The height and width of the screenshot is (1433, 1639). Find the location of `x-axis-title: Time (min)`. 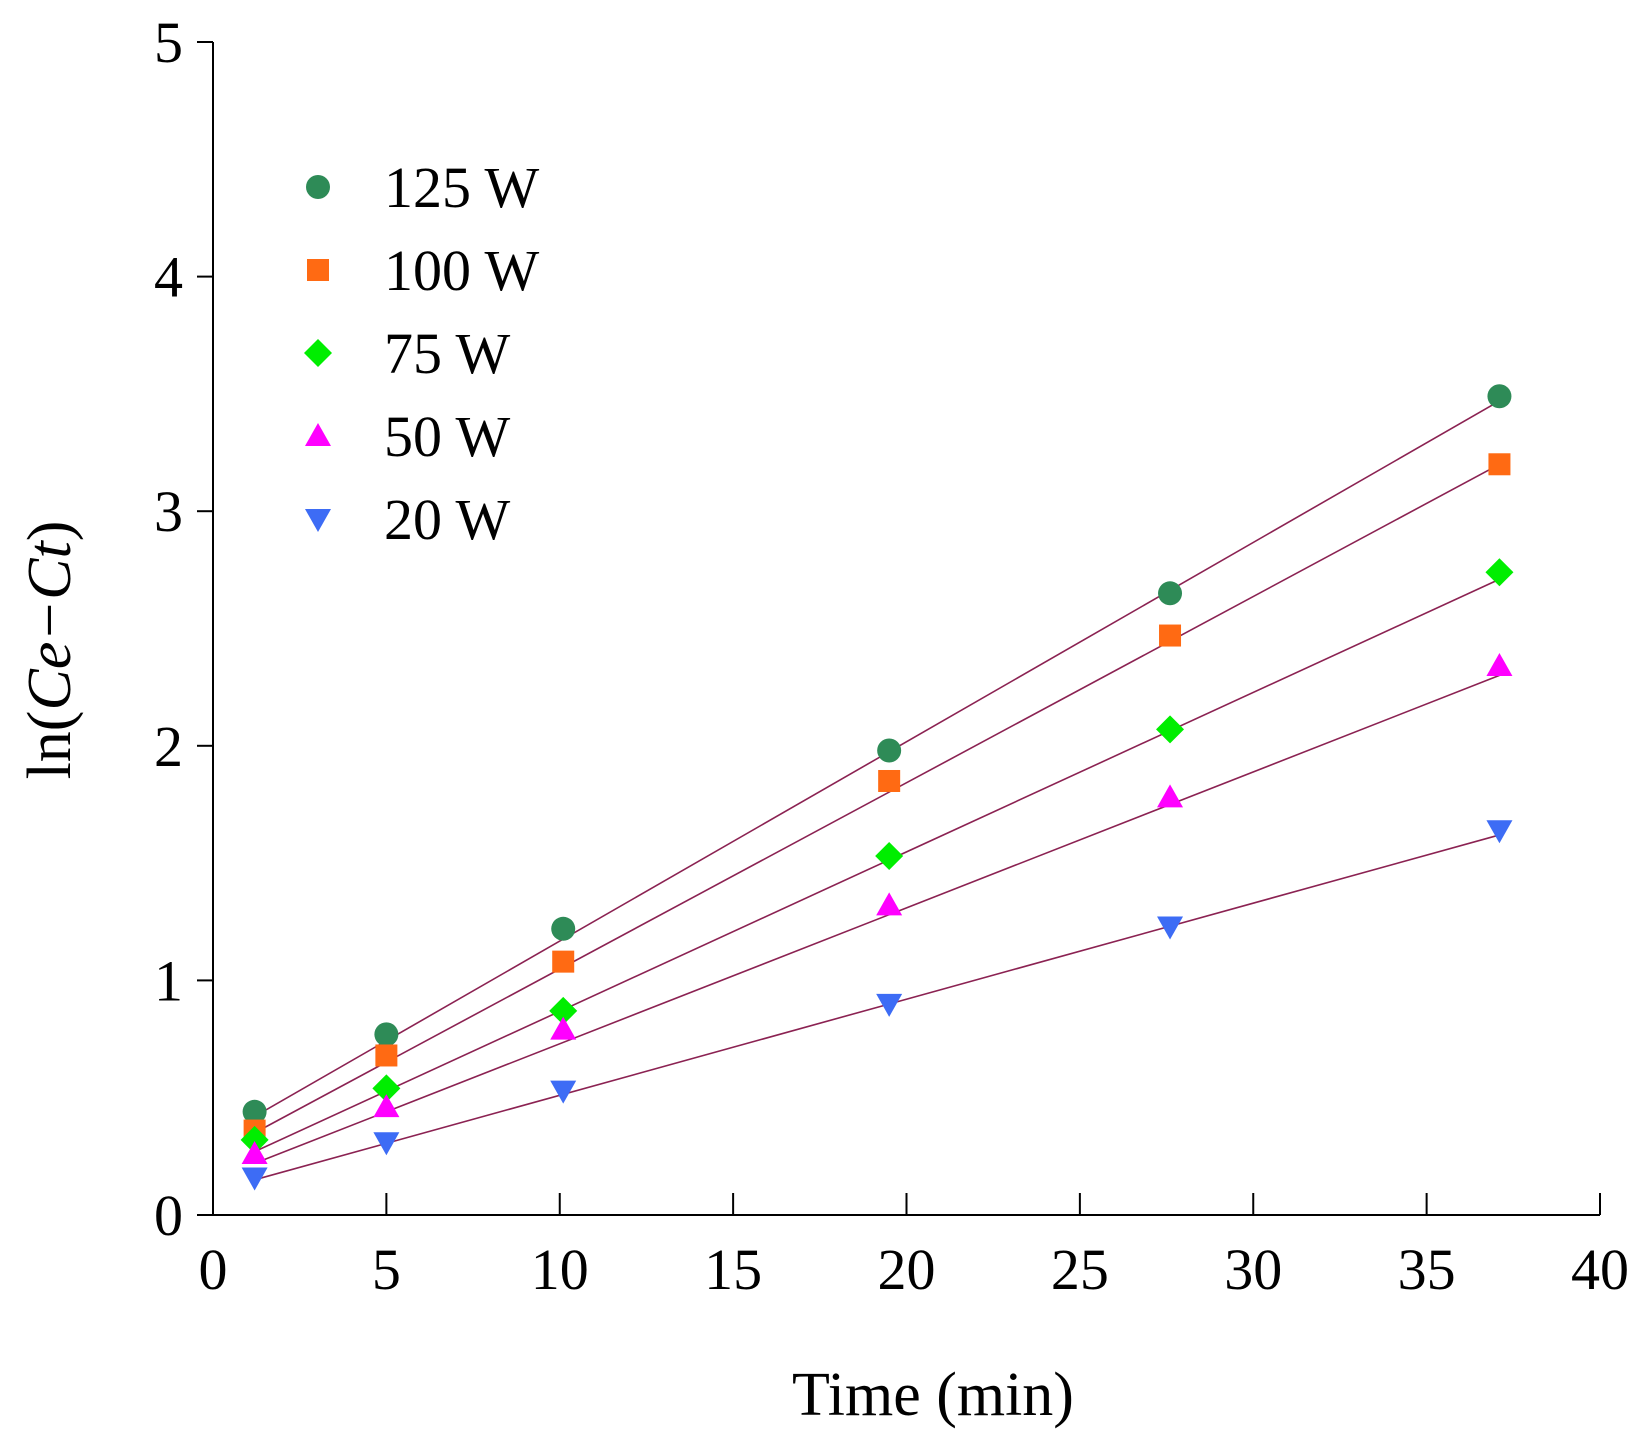

x-axis-title: Time (min) is located at coordinates (933, 1395).